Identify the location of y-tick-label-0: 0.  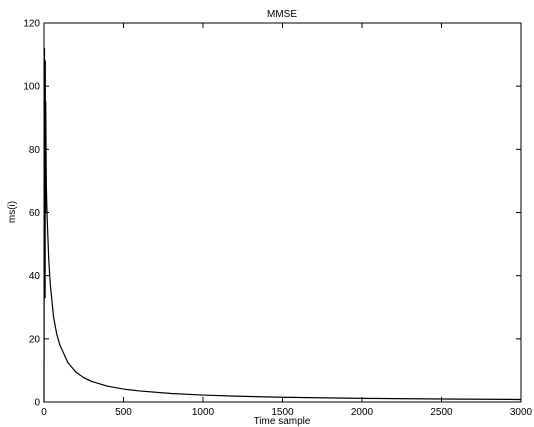
(37, 403).